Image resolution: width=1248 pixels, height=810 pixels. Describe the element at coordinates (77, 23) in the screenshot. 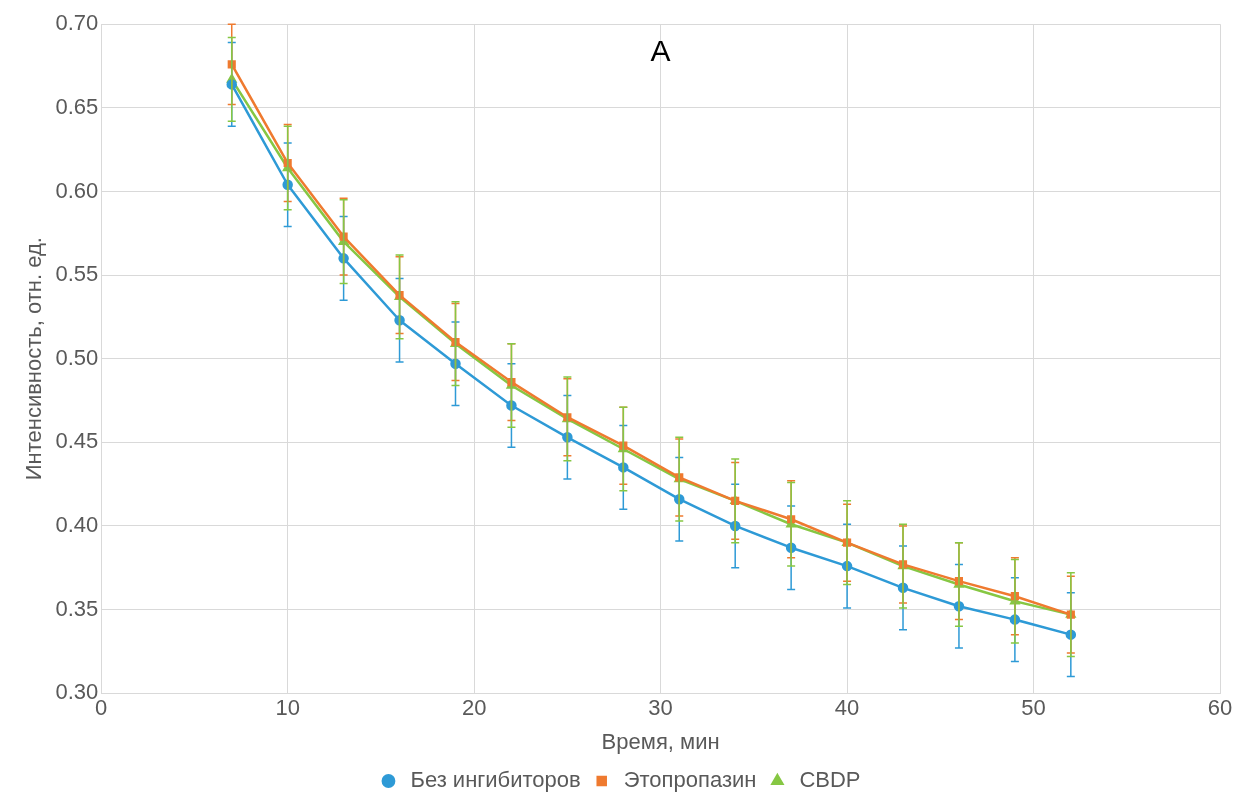

I see `y-tick-label: 0.70` at that location.